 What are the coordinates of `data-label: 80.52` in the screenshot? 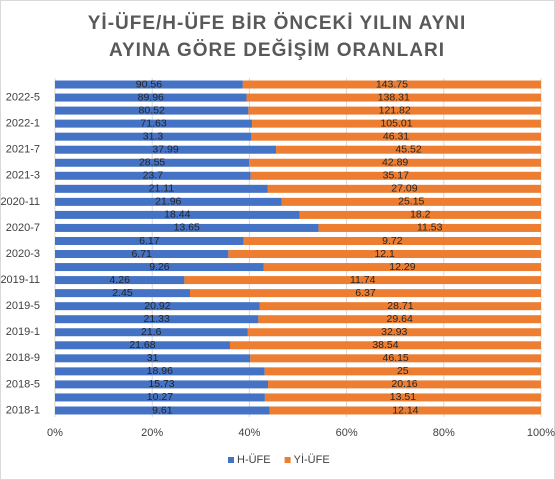 It's located at (152, 110).